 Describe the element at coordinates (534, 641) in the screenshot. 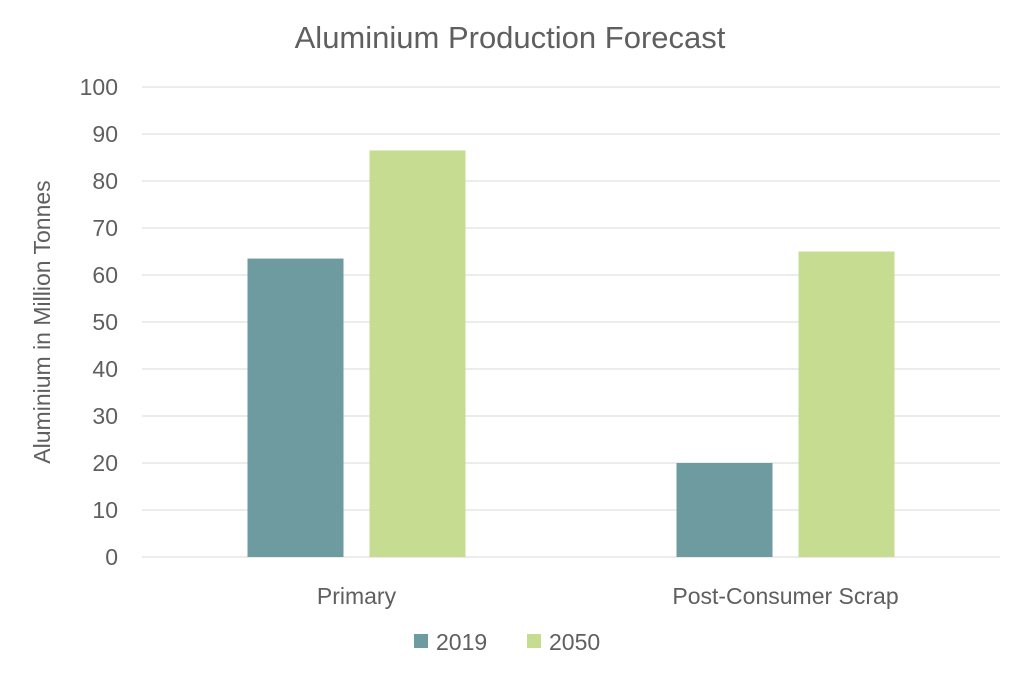

I see `legend-swatch-2050` at that location.